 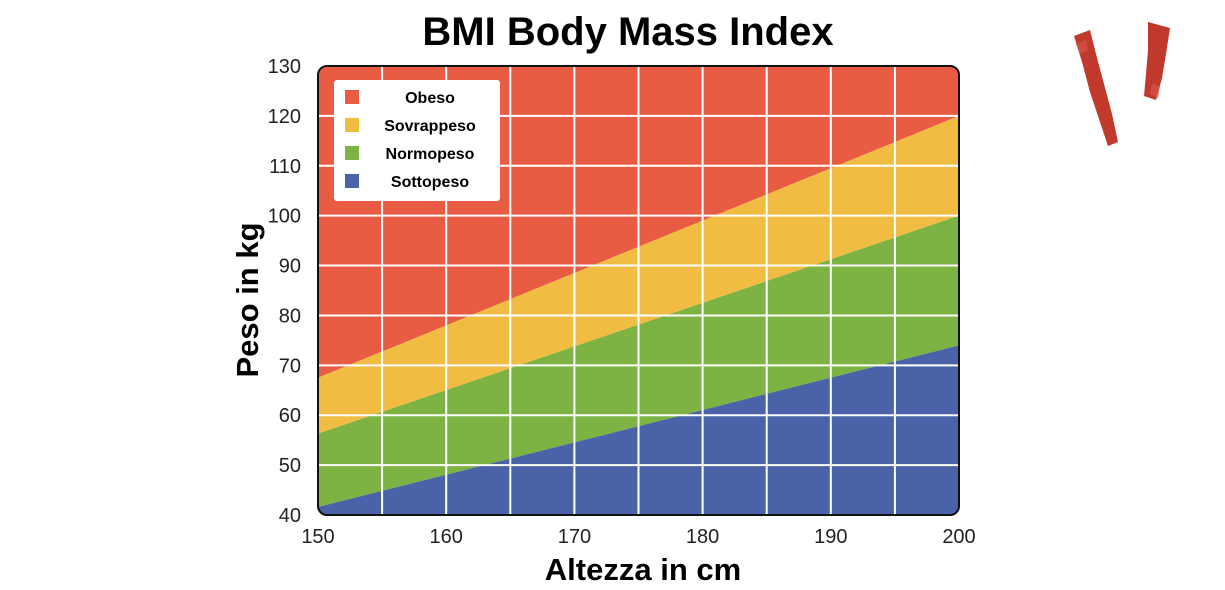 What do you see at coordinates (247, 299) in the screenshot?
I see `y-axis-label: Peso in kg` at bounding box center [247, 299].